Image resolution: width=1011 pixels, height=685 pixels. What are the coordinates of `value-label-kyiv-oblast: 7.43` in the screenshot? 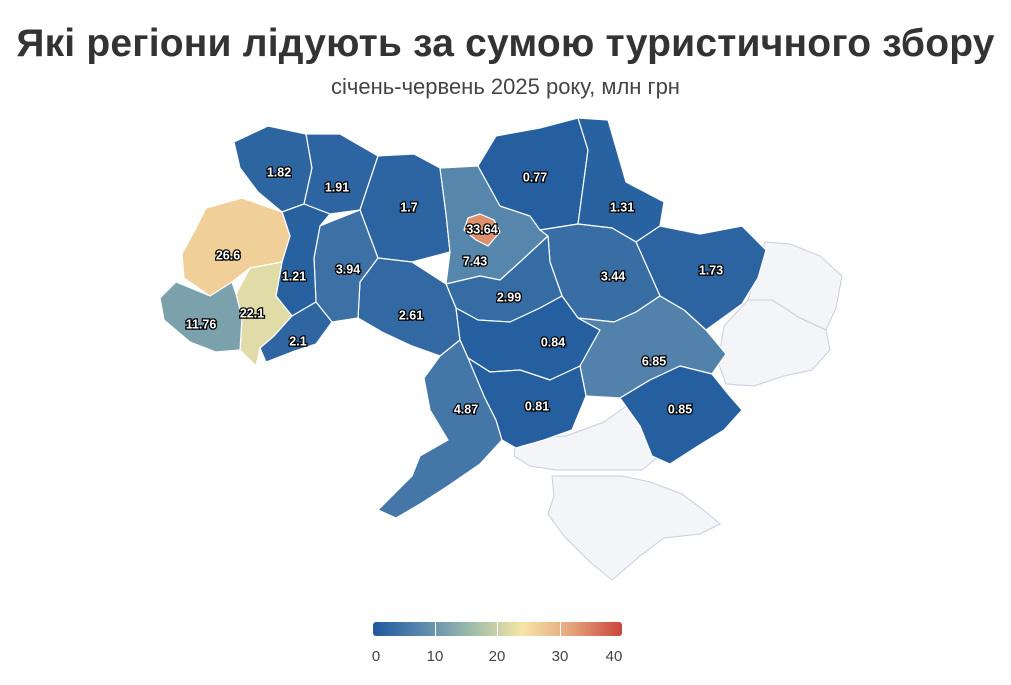 It's located at (475, 261).